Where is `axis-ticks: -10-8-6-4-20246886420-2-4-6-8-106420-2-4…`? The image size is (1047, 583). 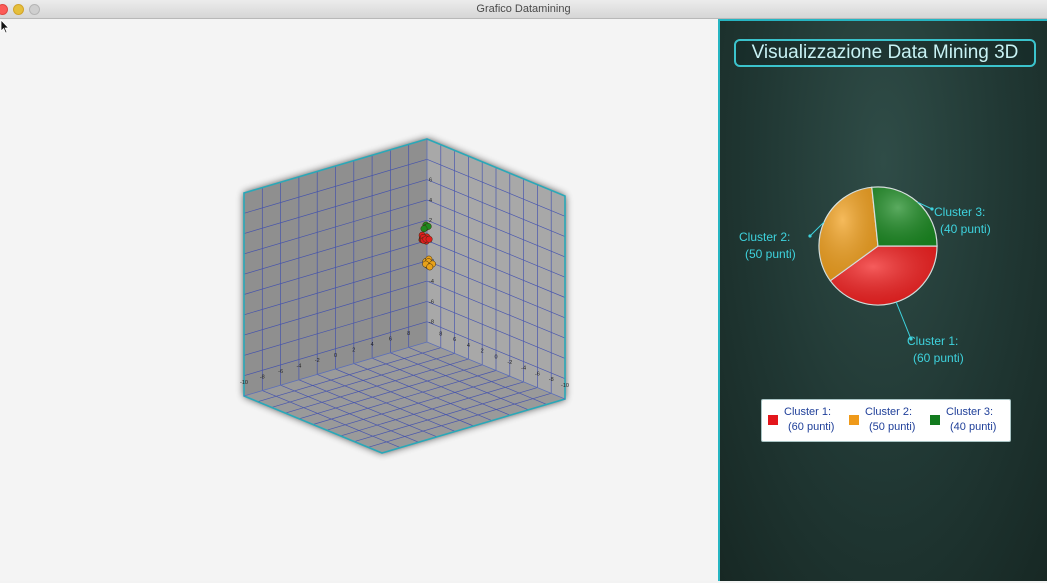
axis-ticks: -10-8-6-4-20246886420-2-4-6-8-106420-2-4… is located at coordinates (404, 283).